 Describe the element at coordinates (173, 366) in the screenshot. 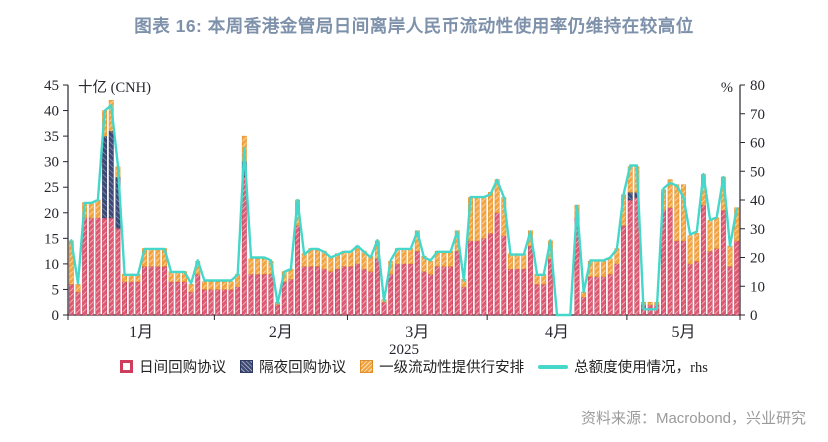

I see `legend-item-day-repo: 日间回购协议` at that location.